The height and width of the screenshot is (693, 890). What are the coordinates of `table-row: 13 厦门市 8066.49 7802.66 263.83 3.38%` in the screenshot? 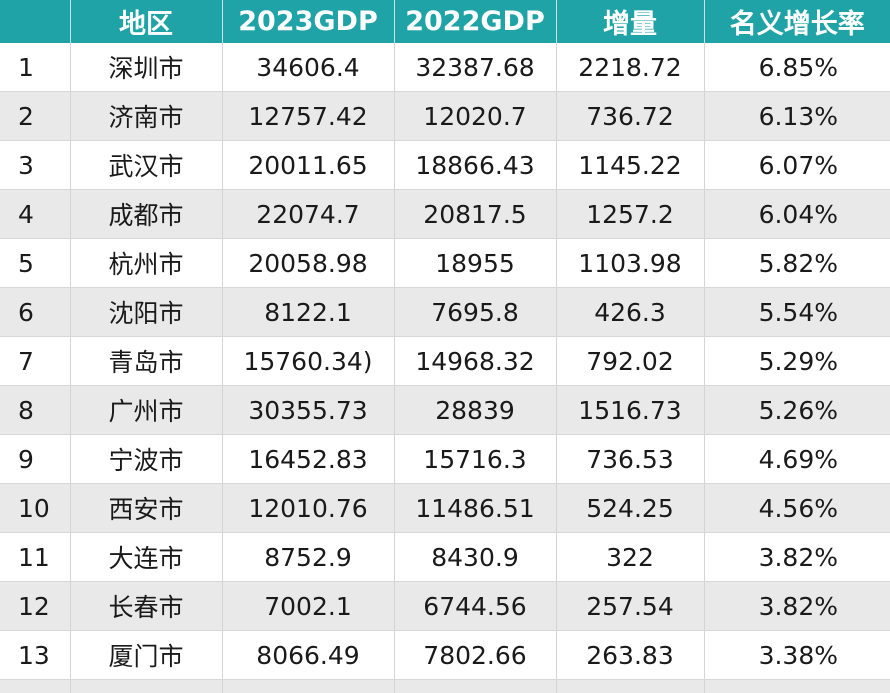 It's located at (445, 655).